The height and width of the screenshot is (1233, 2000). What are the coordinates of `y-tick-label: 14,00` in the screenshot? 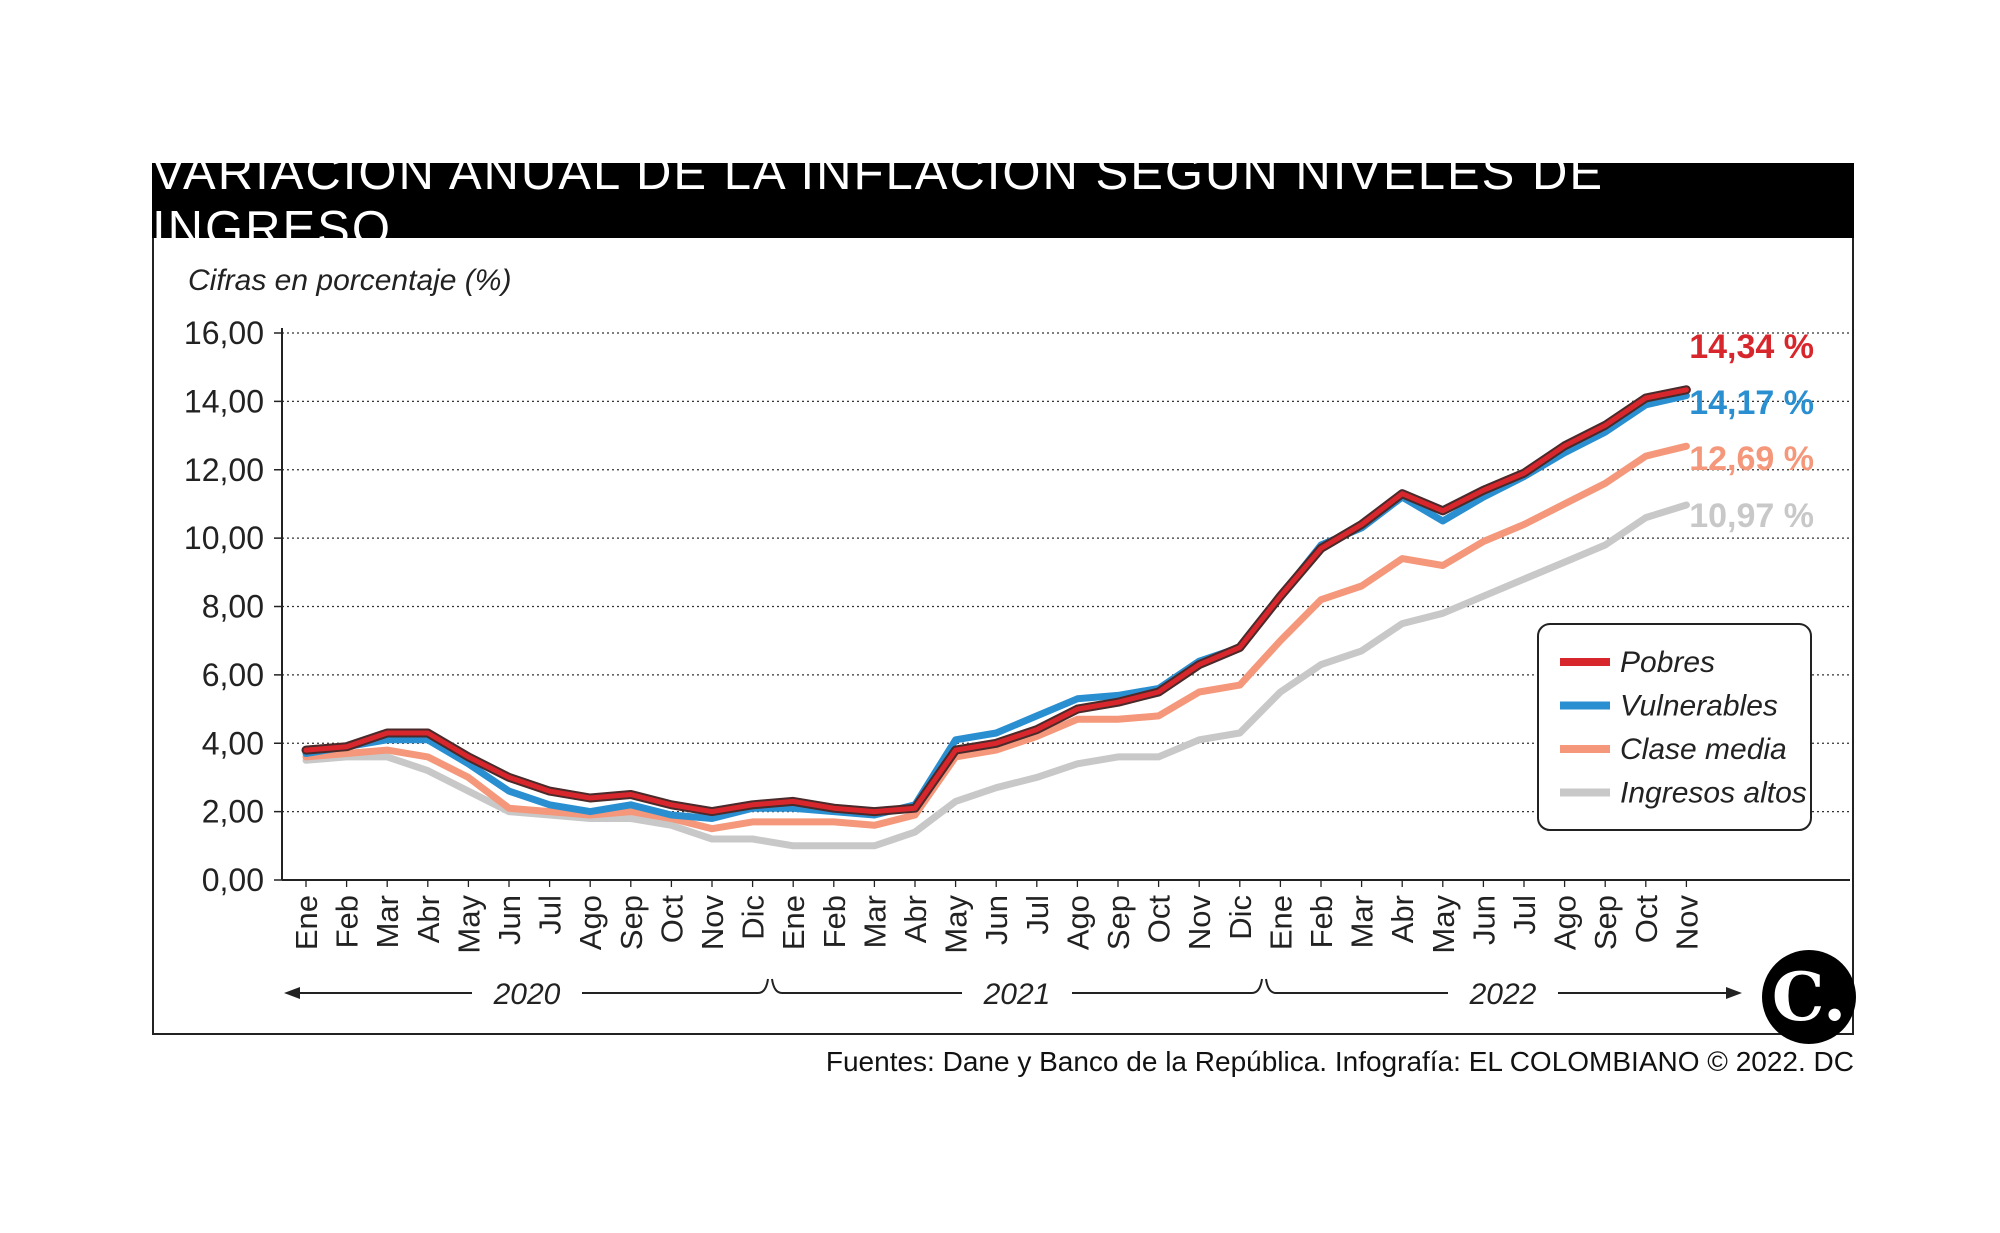 It's located at (224, 401).